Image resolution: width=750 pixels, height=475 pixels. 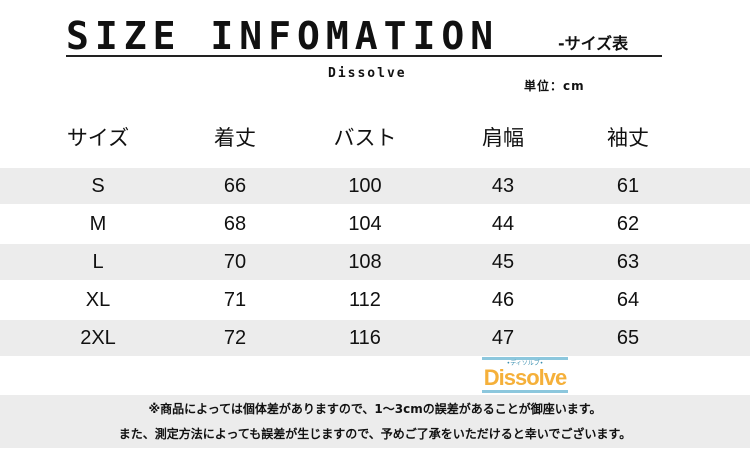 I want to click on table-row: L 70 108 45 63, so click(x=375, y=262).